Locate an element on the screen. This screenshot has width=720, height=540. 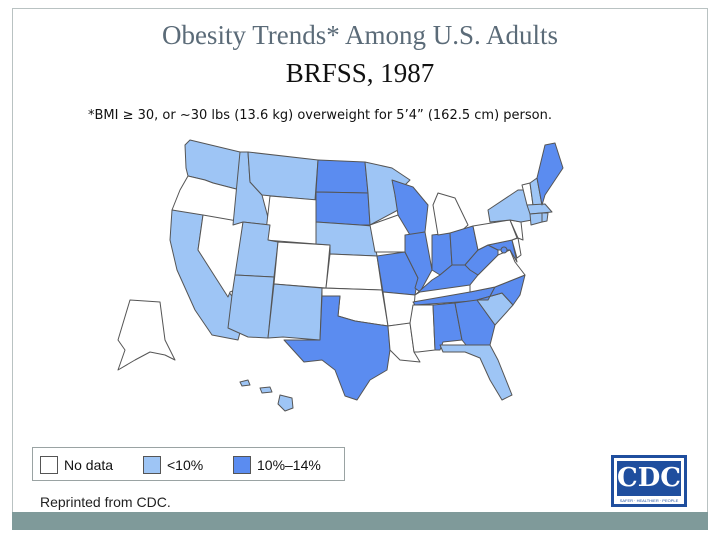
state-CO is located at coordinates (302, 265).